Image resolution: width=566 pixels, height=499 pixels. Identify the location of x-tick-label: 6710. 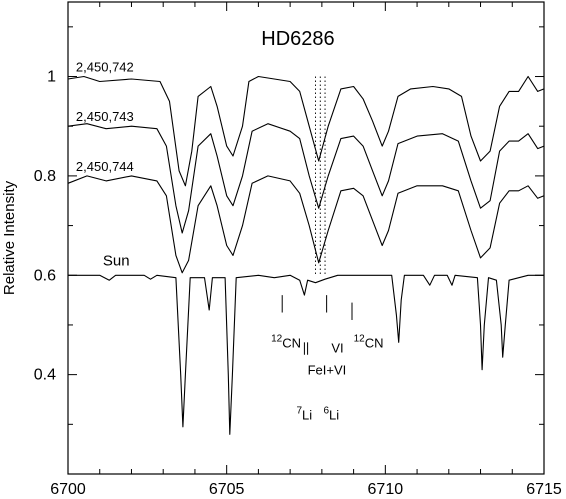
(386, 489).